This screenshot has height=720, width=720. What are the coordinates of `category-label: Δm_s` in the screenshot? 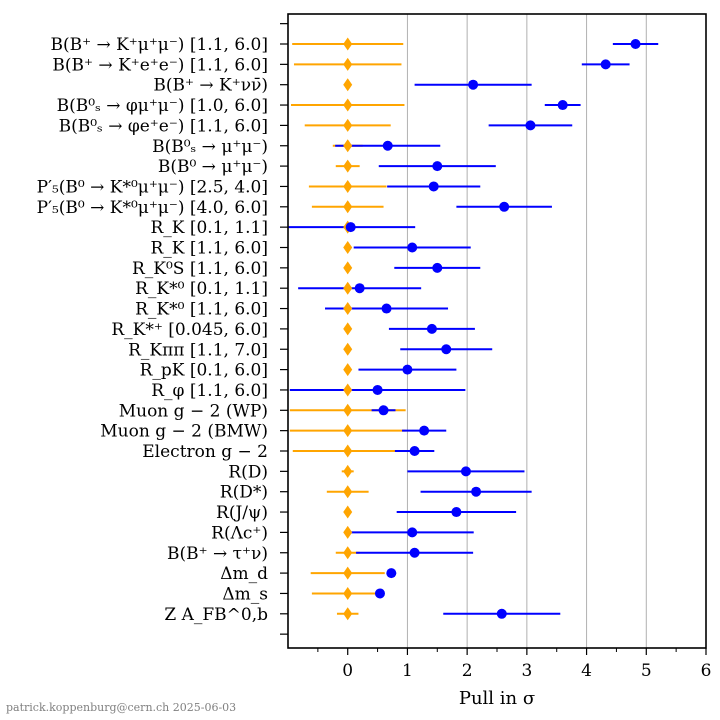 It's located at (245, 594).